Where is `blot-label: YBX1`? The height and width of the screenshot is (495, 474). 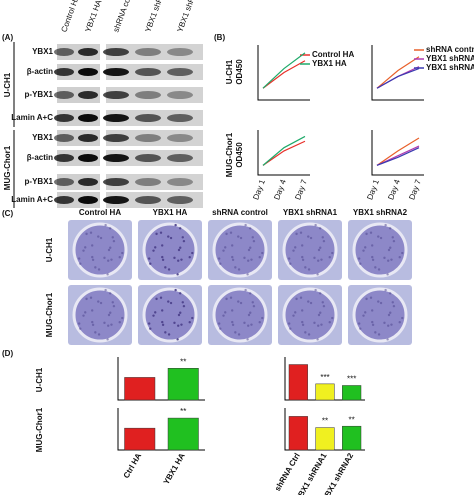 blot-label: YBX1 is located at coordinates (42, 51).